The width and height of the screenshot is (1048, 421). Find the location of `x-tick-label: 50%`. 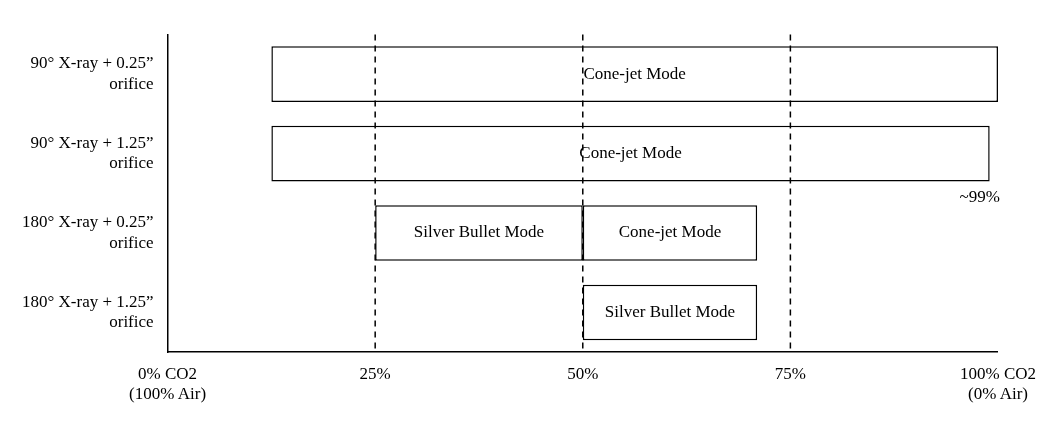

x-tick-label: 50% is located at coordinates (583, 373).